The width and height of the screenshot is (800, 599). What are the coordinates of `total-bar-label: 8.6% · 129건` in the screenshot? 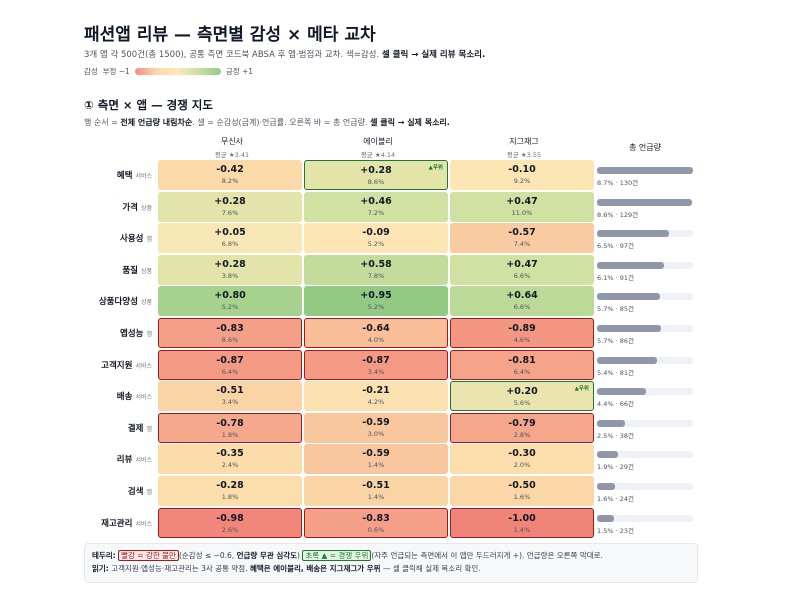 It's located at (618, 215).